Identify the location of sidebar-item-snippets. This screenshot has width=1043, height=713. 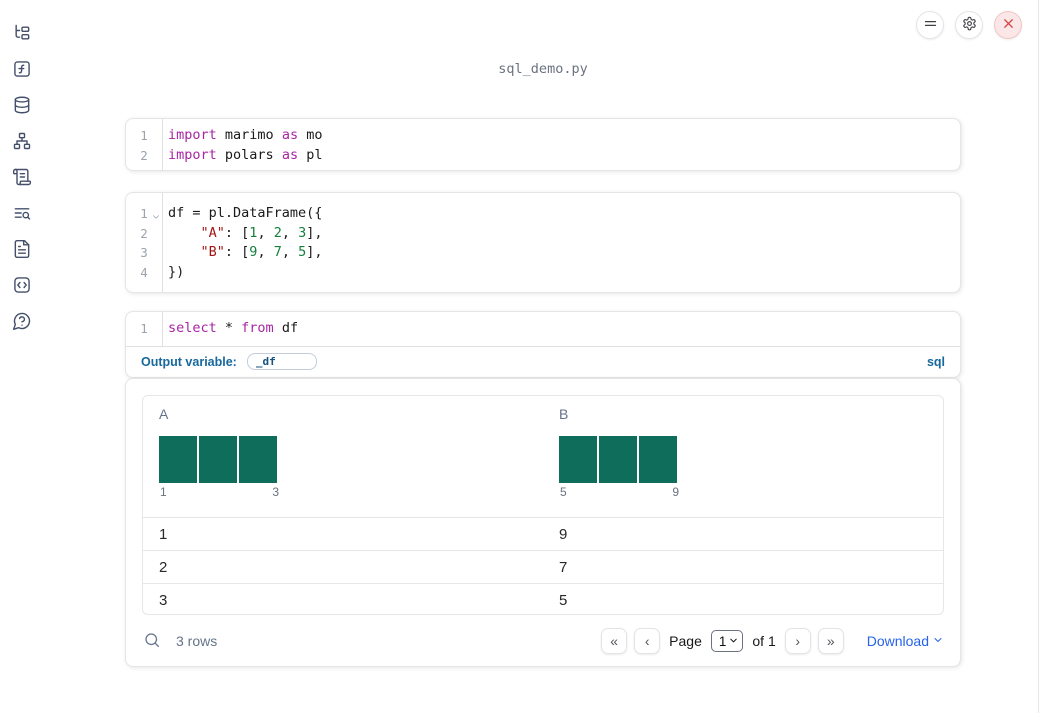
(22, 285).